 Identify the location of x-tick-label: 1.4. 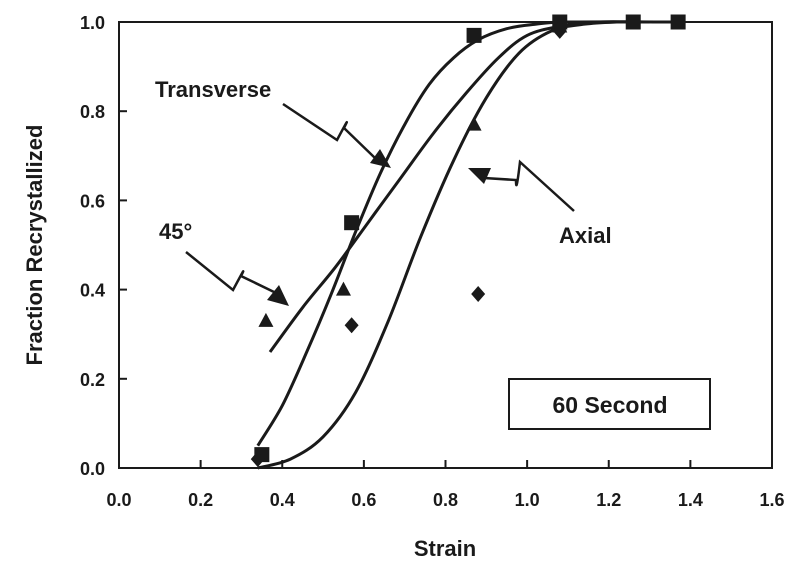
(690, 500).